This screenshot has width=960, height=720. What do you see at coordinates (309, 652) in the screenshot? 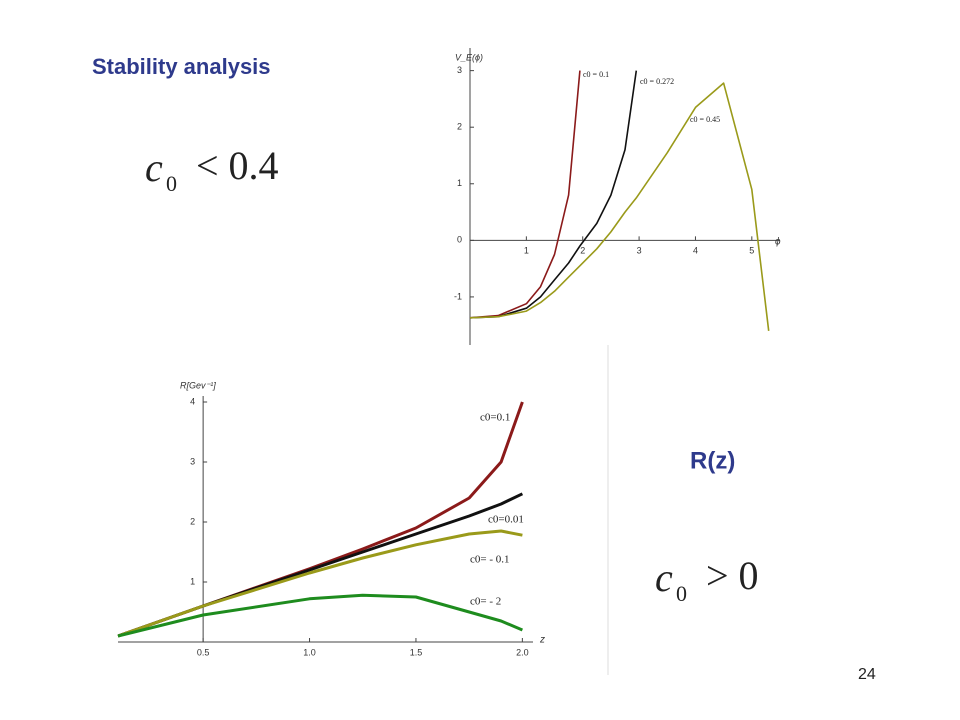
I see `x-tick-label: 1.0` at bounding box center [309, 652].